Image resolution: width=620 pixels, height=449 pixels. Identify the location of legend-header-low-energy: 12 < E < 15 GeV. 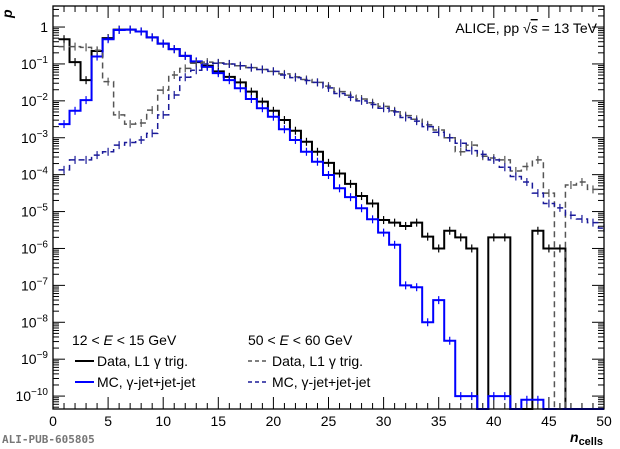
(124, 340).